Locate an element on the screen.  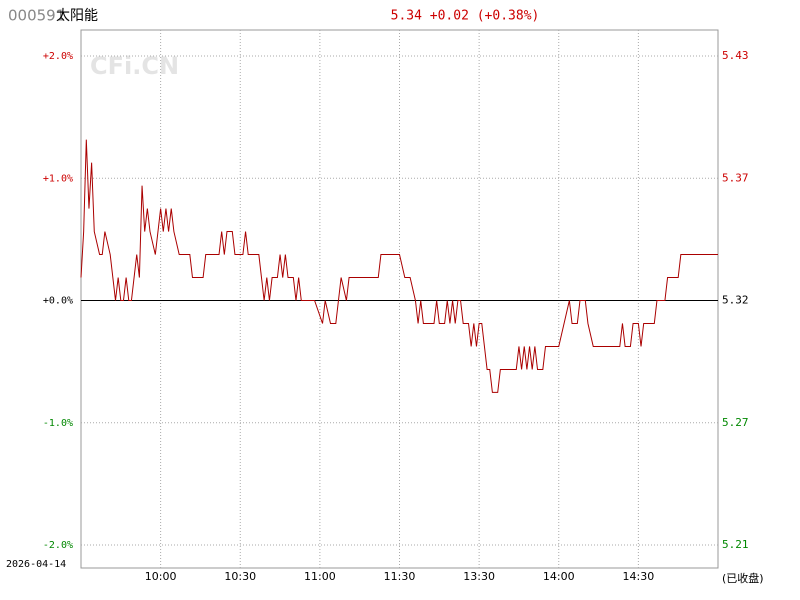
x-tick-label: 14:30 is located at coordinates (639, 576).